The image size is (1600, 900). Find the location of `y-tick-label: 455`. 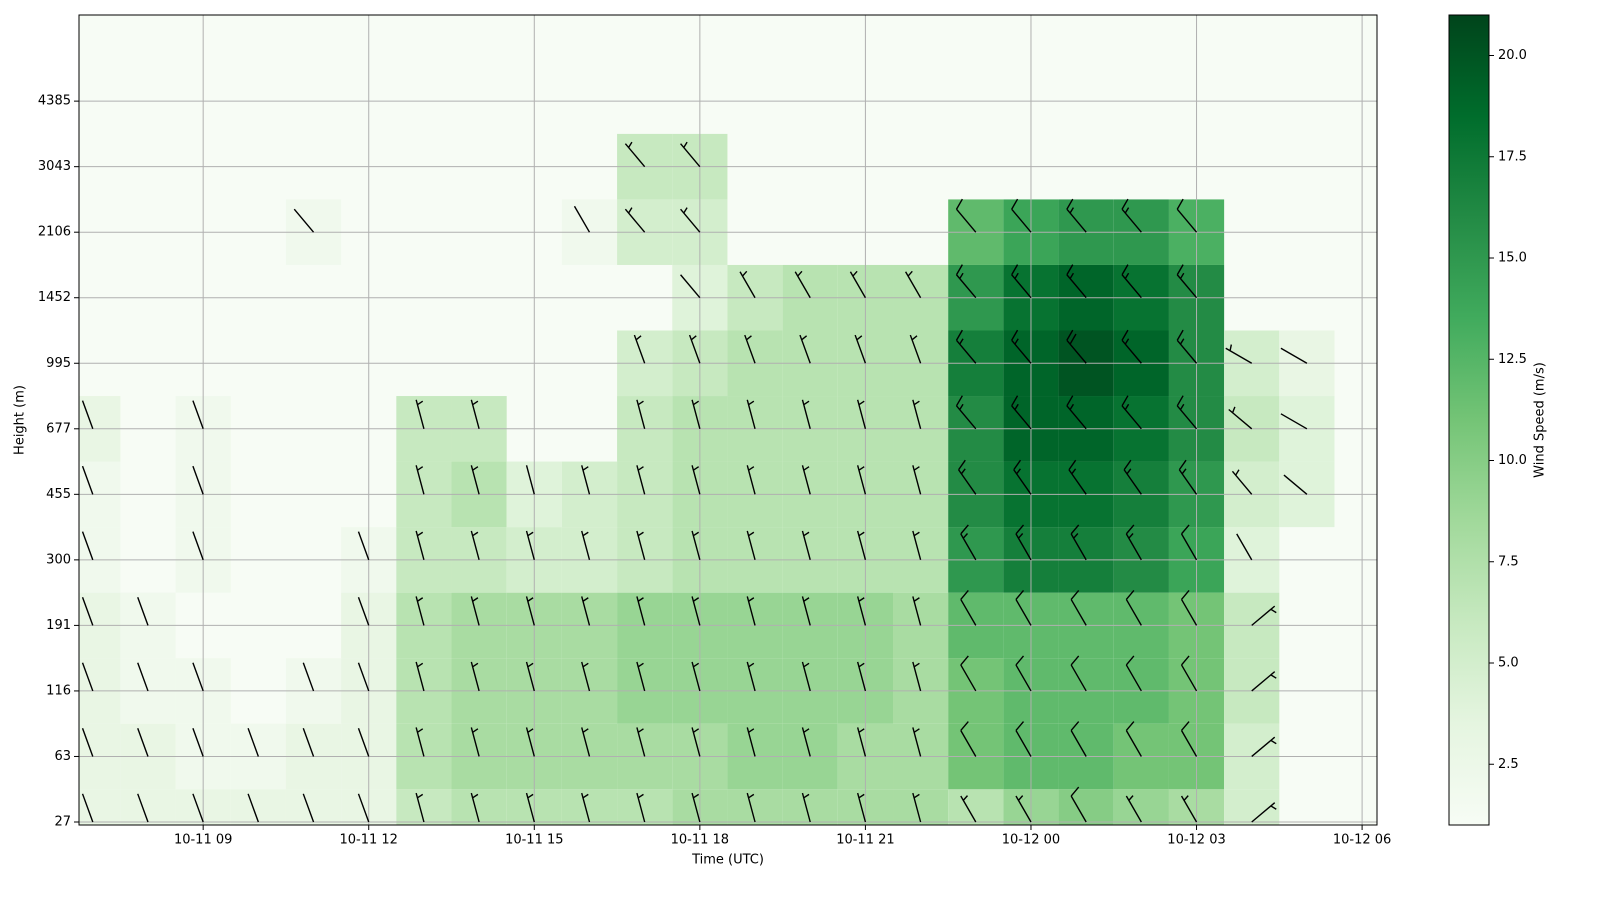

y-tick-label: 455 is located at coordinates (58, 494).